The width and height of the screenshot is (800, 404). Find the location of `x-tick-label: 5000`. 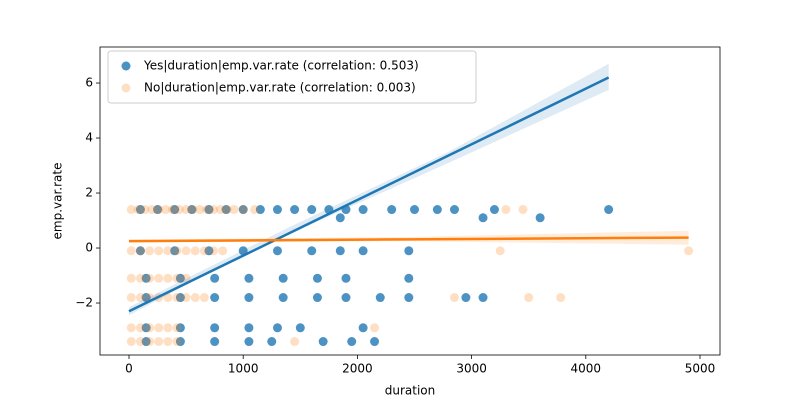

x-tick-label: 5000 is located at coordinates (700, 369).